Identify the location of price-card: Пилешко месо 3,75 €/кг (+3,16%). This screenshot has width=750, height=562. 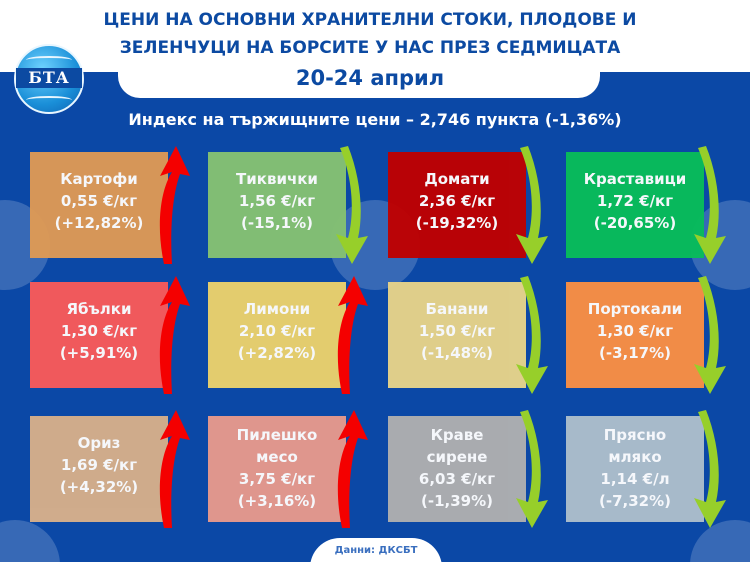
(277, 469).